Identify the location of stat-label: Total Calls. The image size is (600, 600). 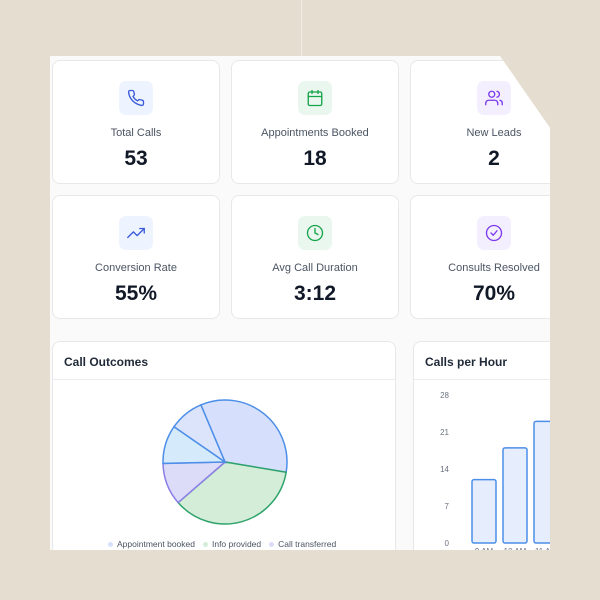
(136, 133).